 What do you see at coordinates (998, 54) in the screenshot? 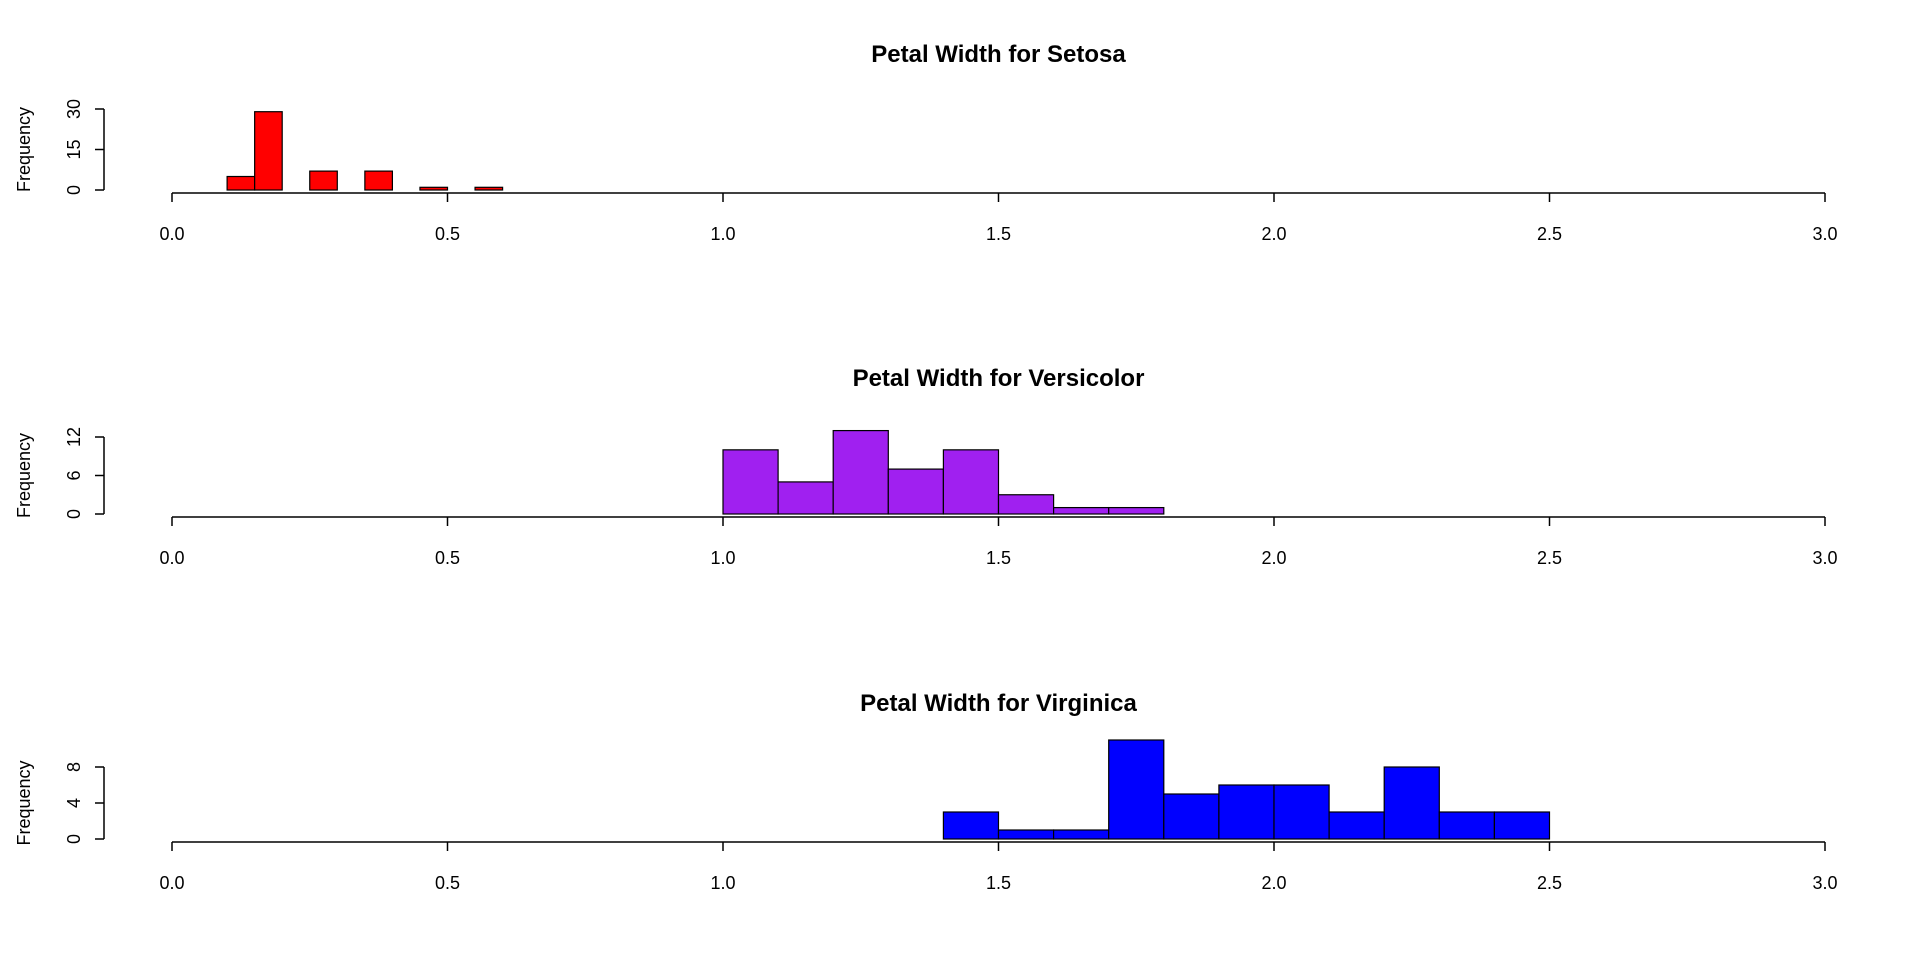
I see `panel-title: Petal Width for Setosa` at bounding box center [998, 54].